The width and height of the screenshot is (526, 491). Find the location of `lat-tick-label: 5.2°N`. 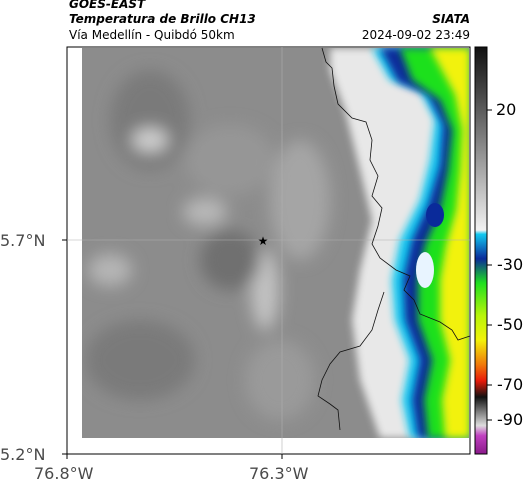

lat-tick-label: 5.2°N is located at coordinates (23, 454).